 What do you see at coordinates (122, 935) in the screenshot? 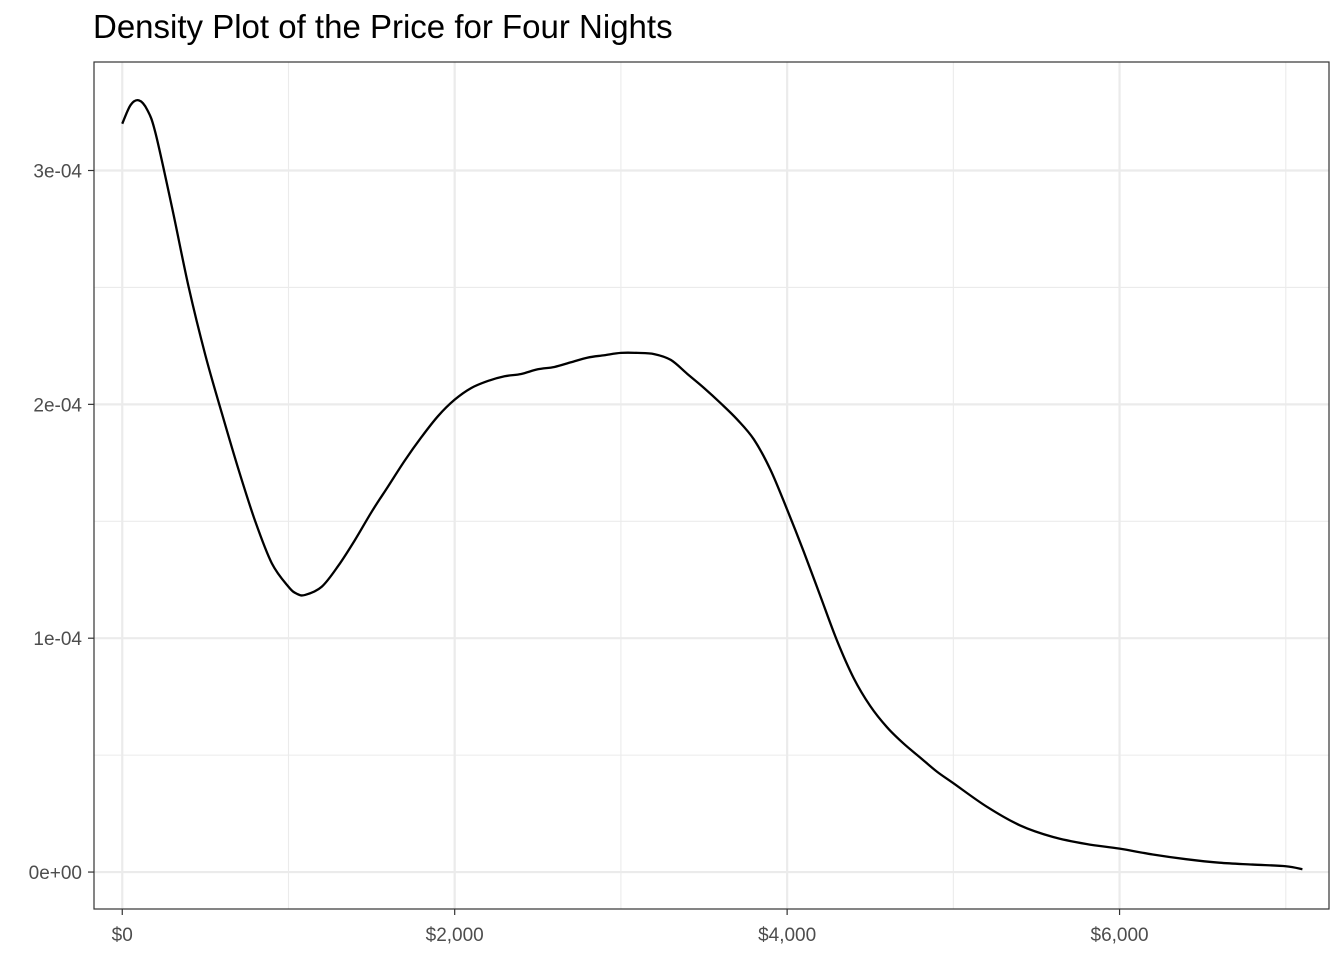
I see `x-tick-label: $0` at bounding box center [122, 935].